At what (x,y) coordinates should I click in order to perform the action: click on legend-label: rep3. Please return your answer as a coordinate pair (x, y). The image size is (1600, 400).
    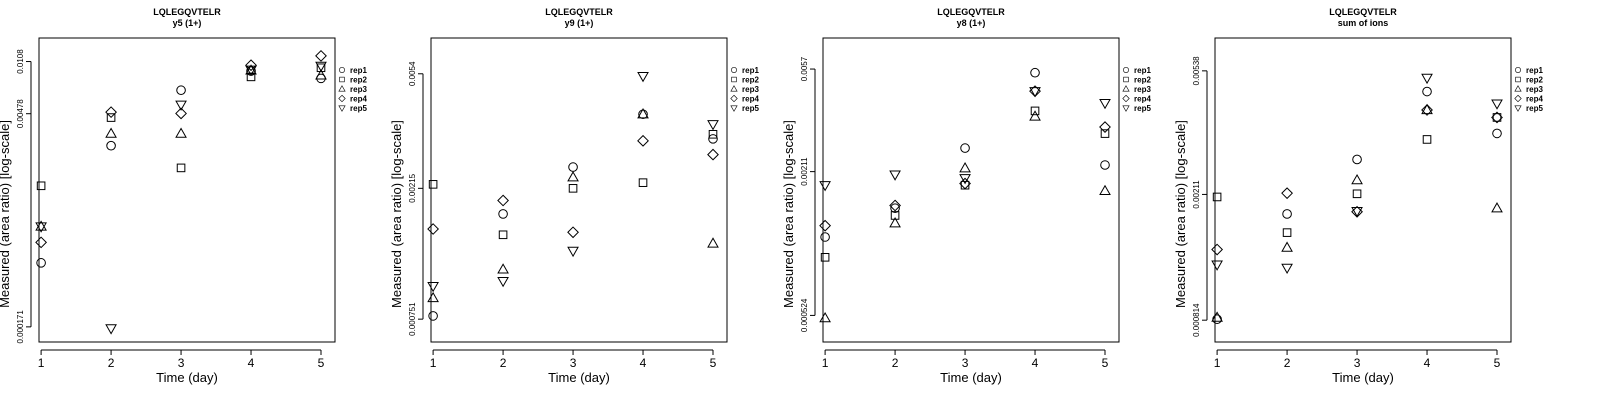
    Looking at the image, I should click on (750, 89).